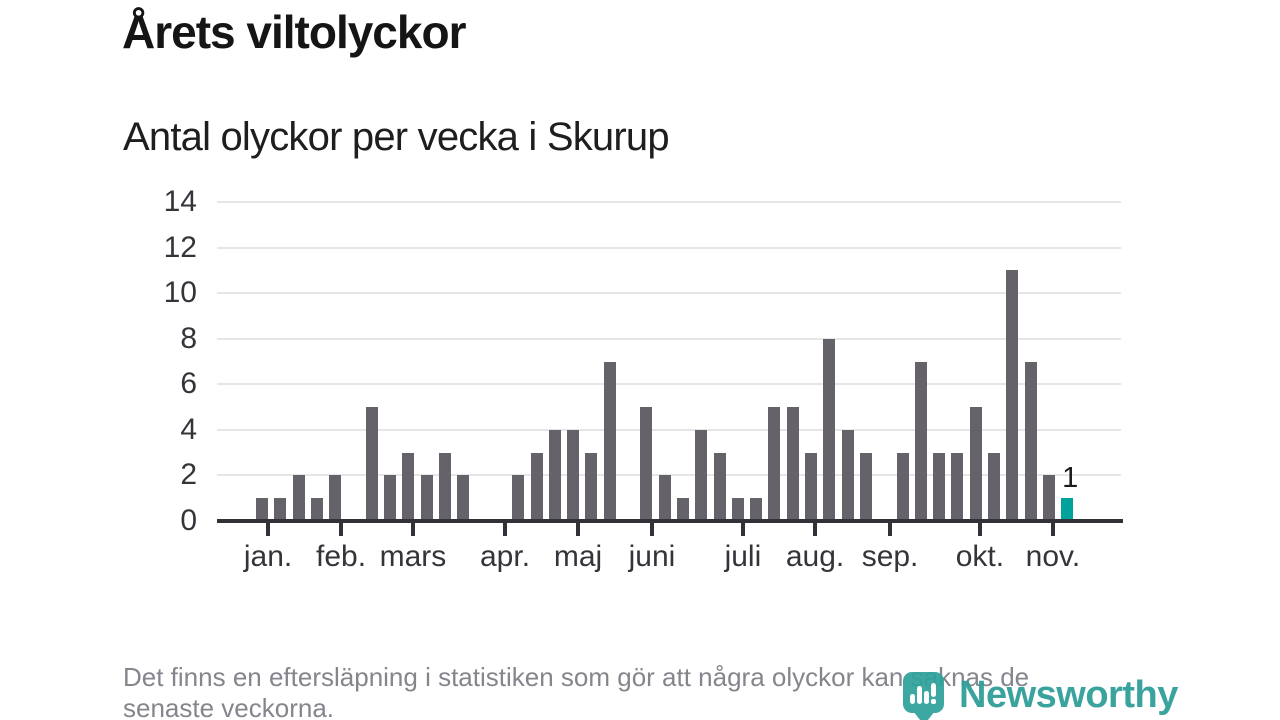 The width and height of the screenshot is (1280, 720). What do you see at coordinates (188, 338) in the screenshot?
I see `y-axis-label: 8` at bounding box center [188, 338].